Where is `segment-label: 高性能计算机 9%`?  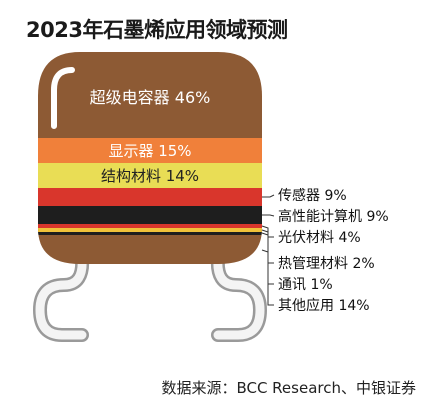
segment-label: 高性能计算机 9% is located at coordinates (333, 216).